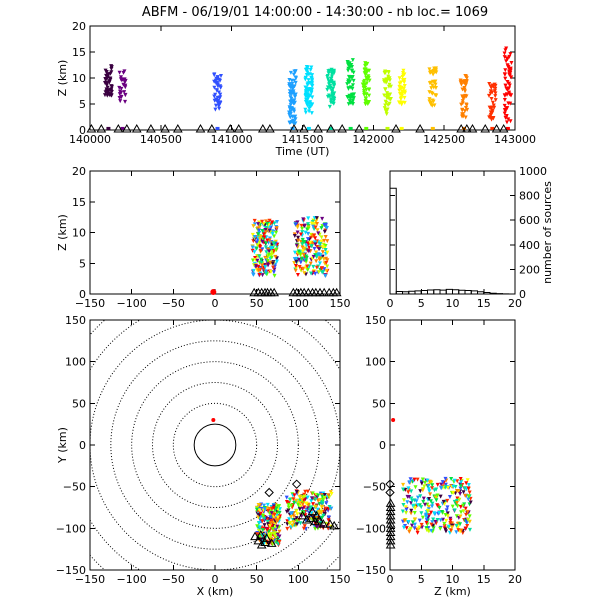 The image size is (600, 600). Describe the element at coordinates (453, 579) in the screenshot. I see `height_y-xtick-label: 10` at that location.